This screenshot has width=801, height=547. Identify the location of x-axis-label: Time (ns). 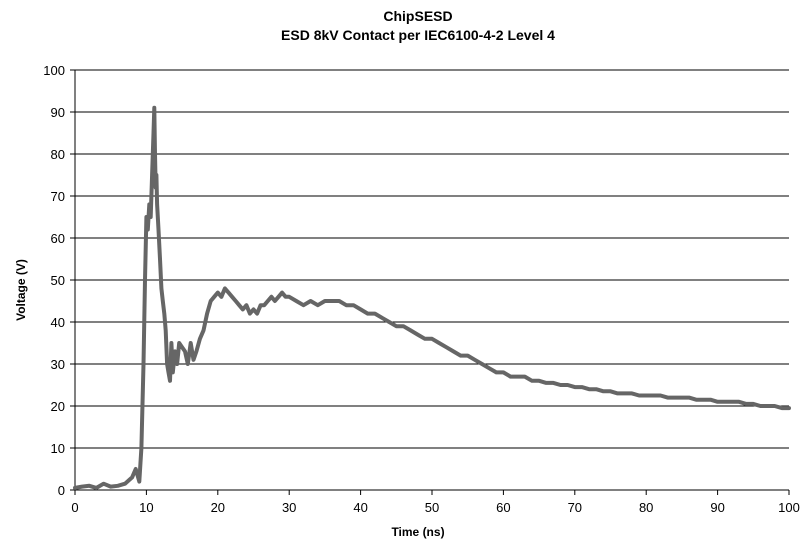
(417, 532).